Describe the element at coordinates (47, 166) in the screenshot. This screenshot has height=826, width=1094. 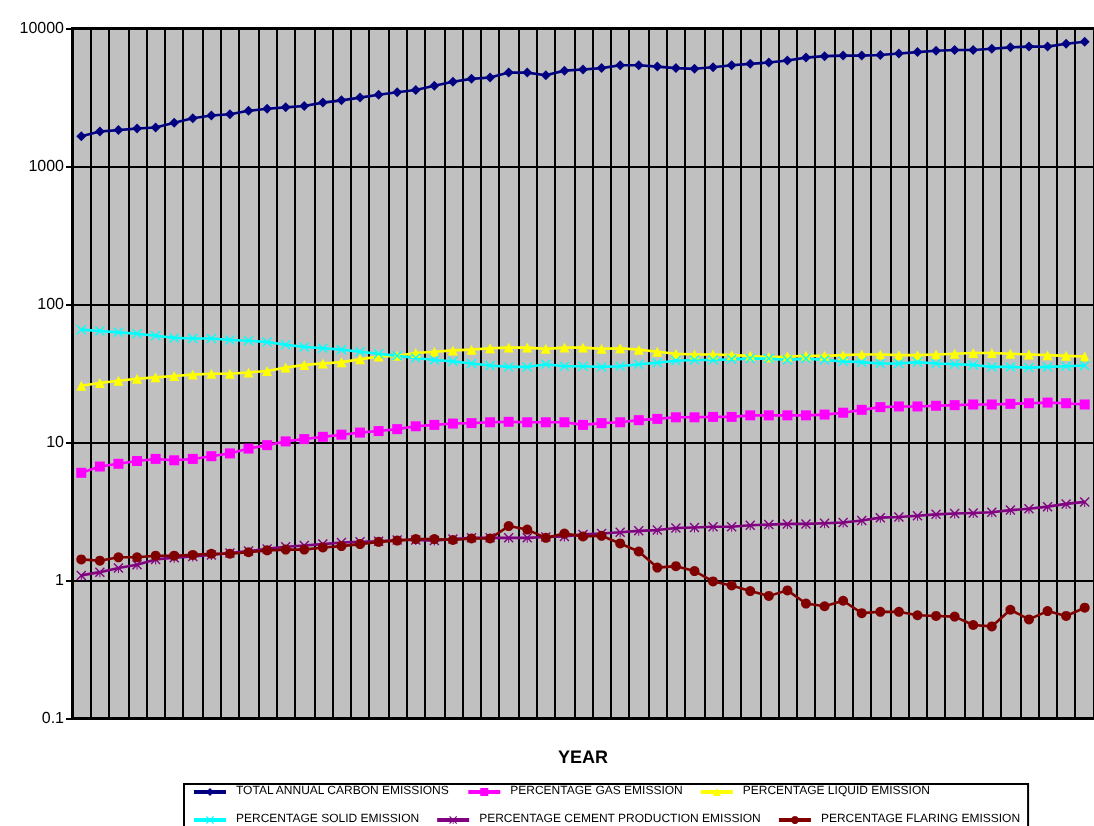
I see `y-tick-label: 1000` at that location.